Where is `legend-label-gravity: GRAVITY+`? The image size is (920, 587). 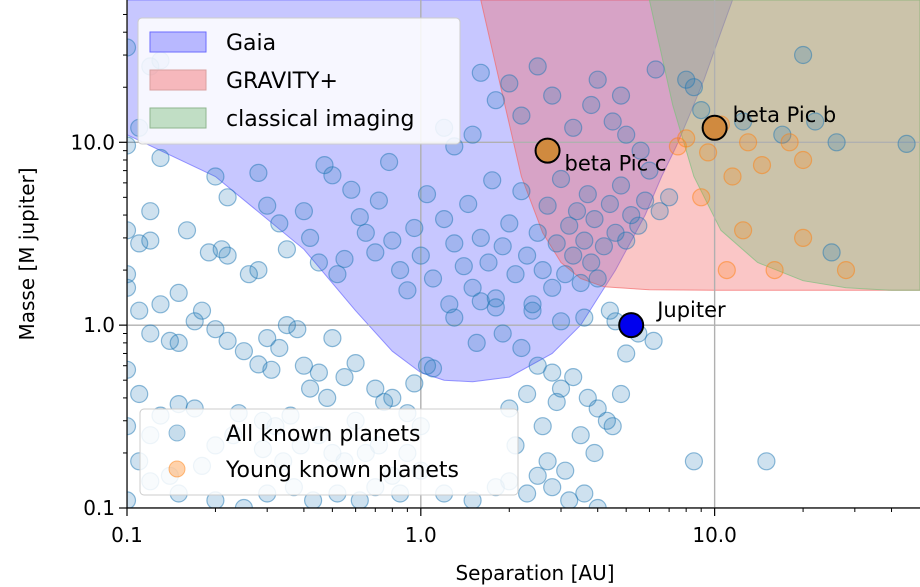
legend-label-gravity: GRAVITY+ is located at coordinates (282, 81).